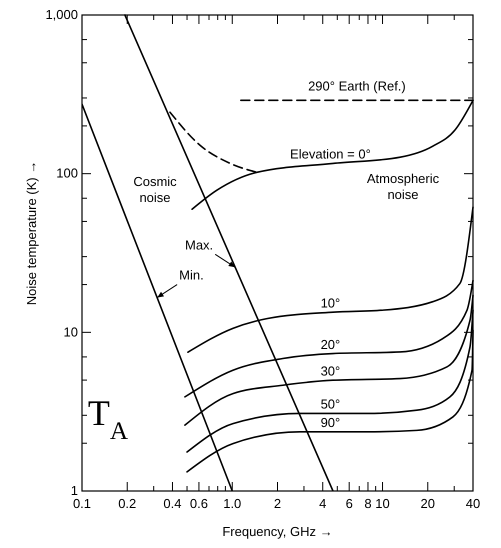  What do you see at coordinates (232, 503) in the screenshot?
I see `x-tick-label: 1.0` at bounding box center [232, 503].